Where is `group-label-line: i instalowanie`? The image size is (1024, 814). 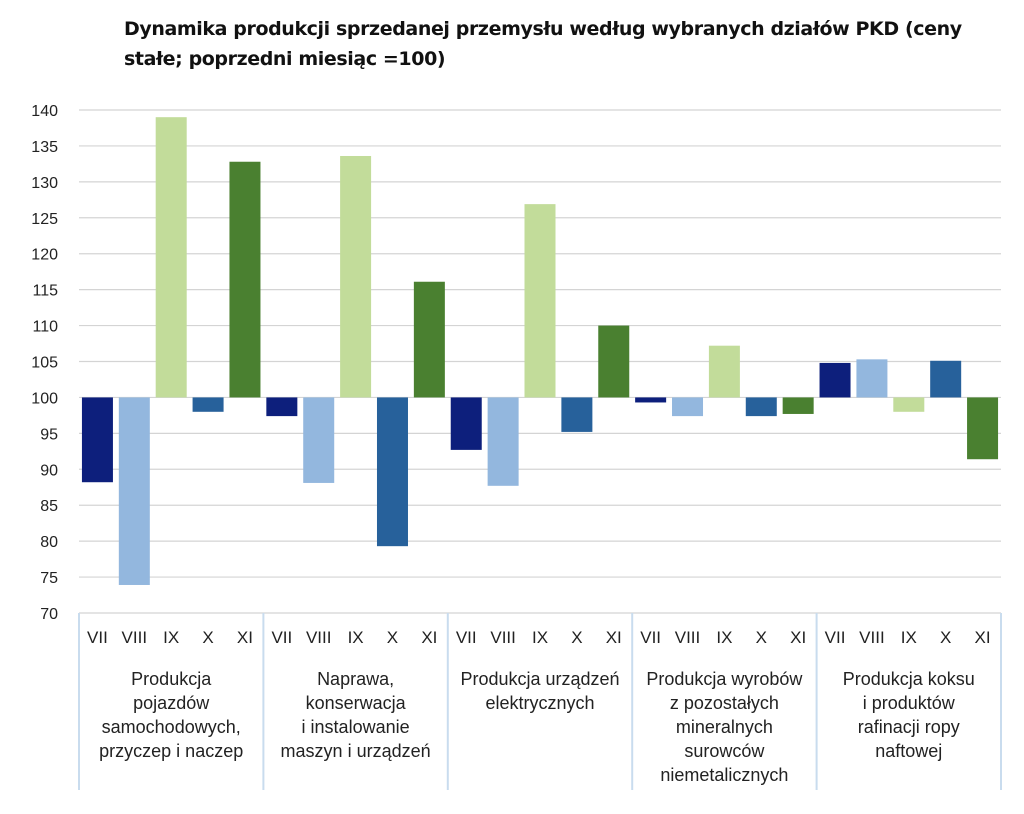 group-label-line: i instalowanie is located at coordinates (355, 727).